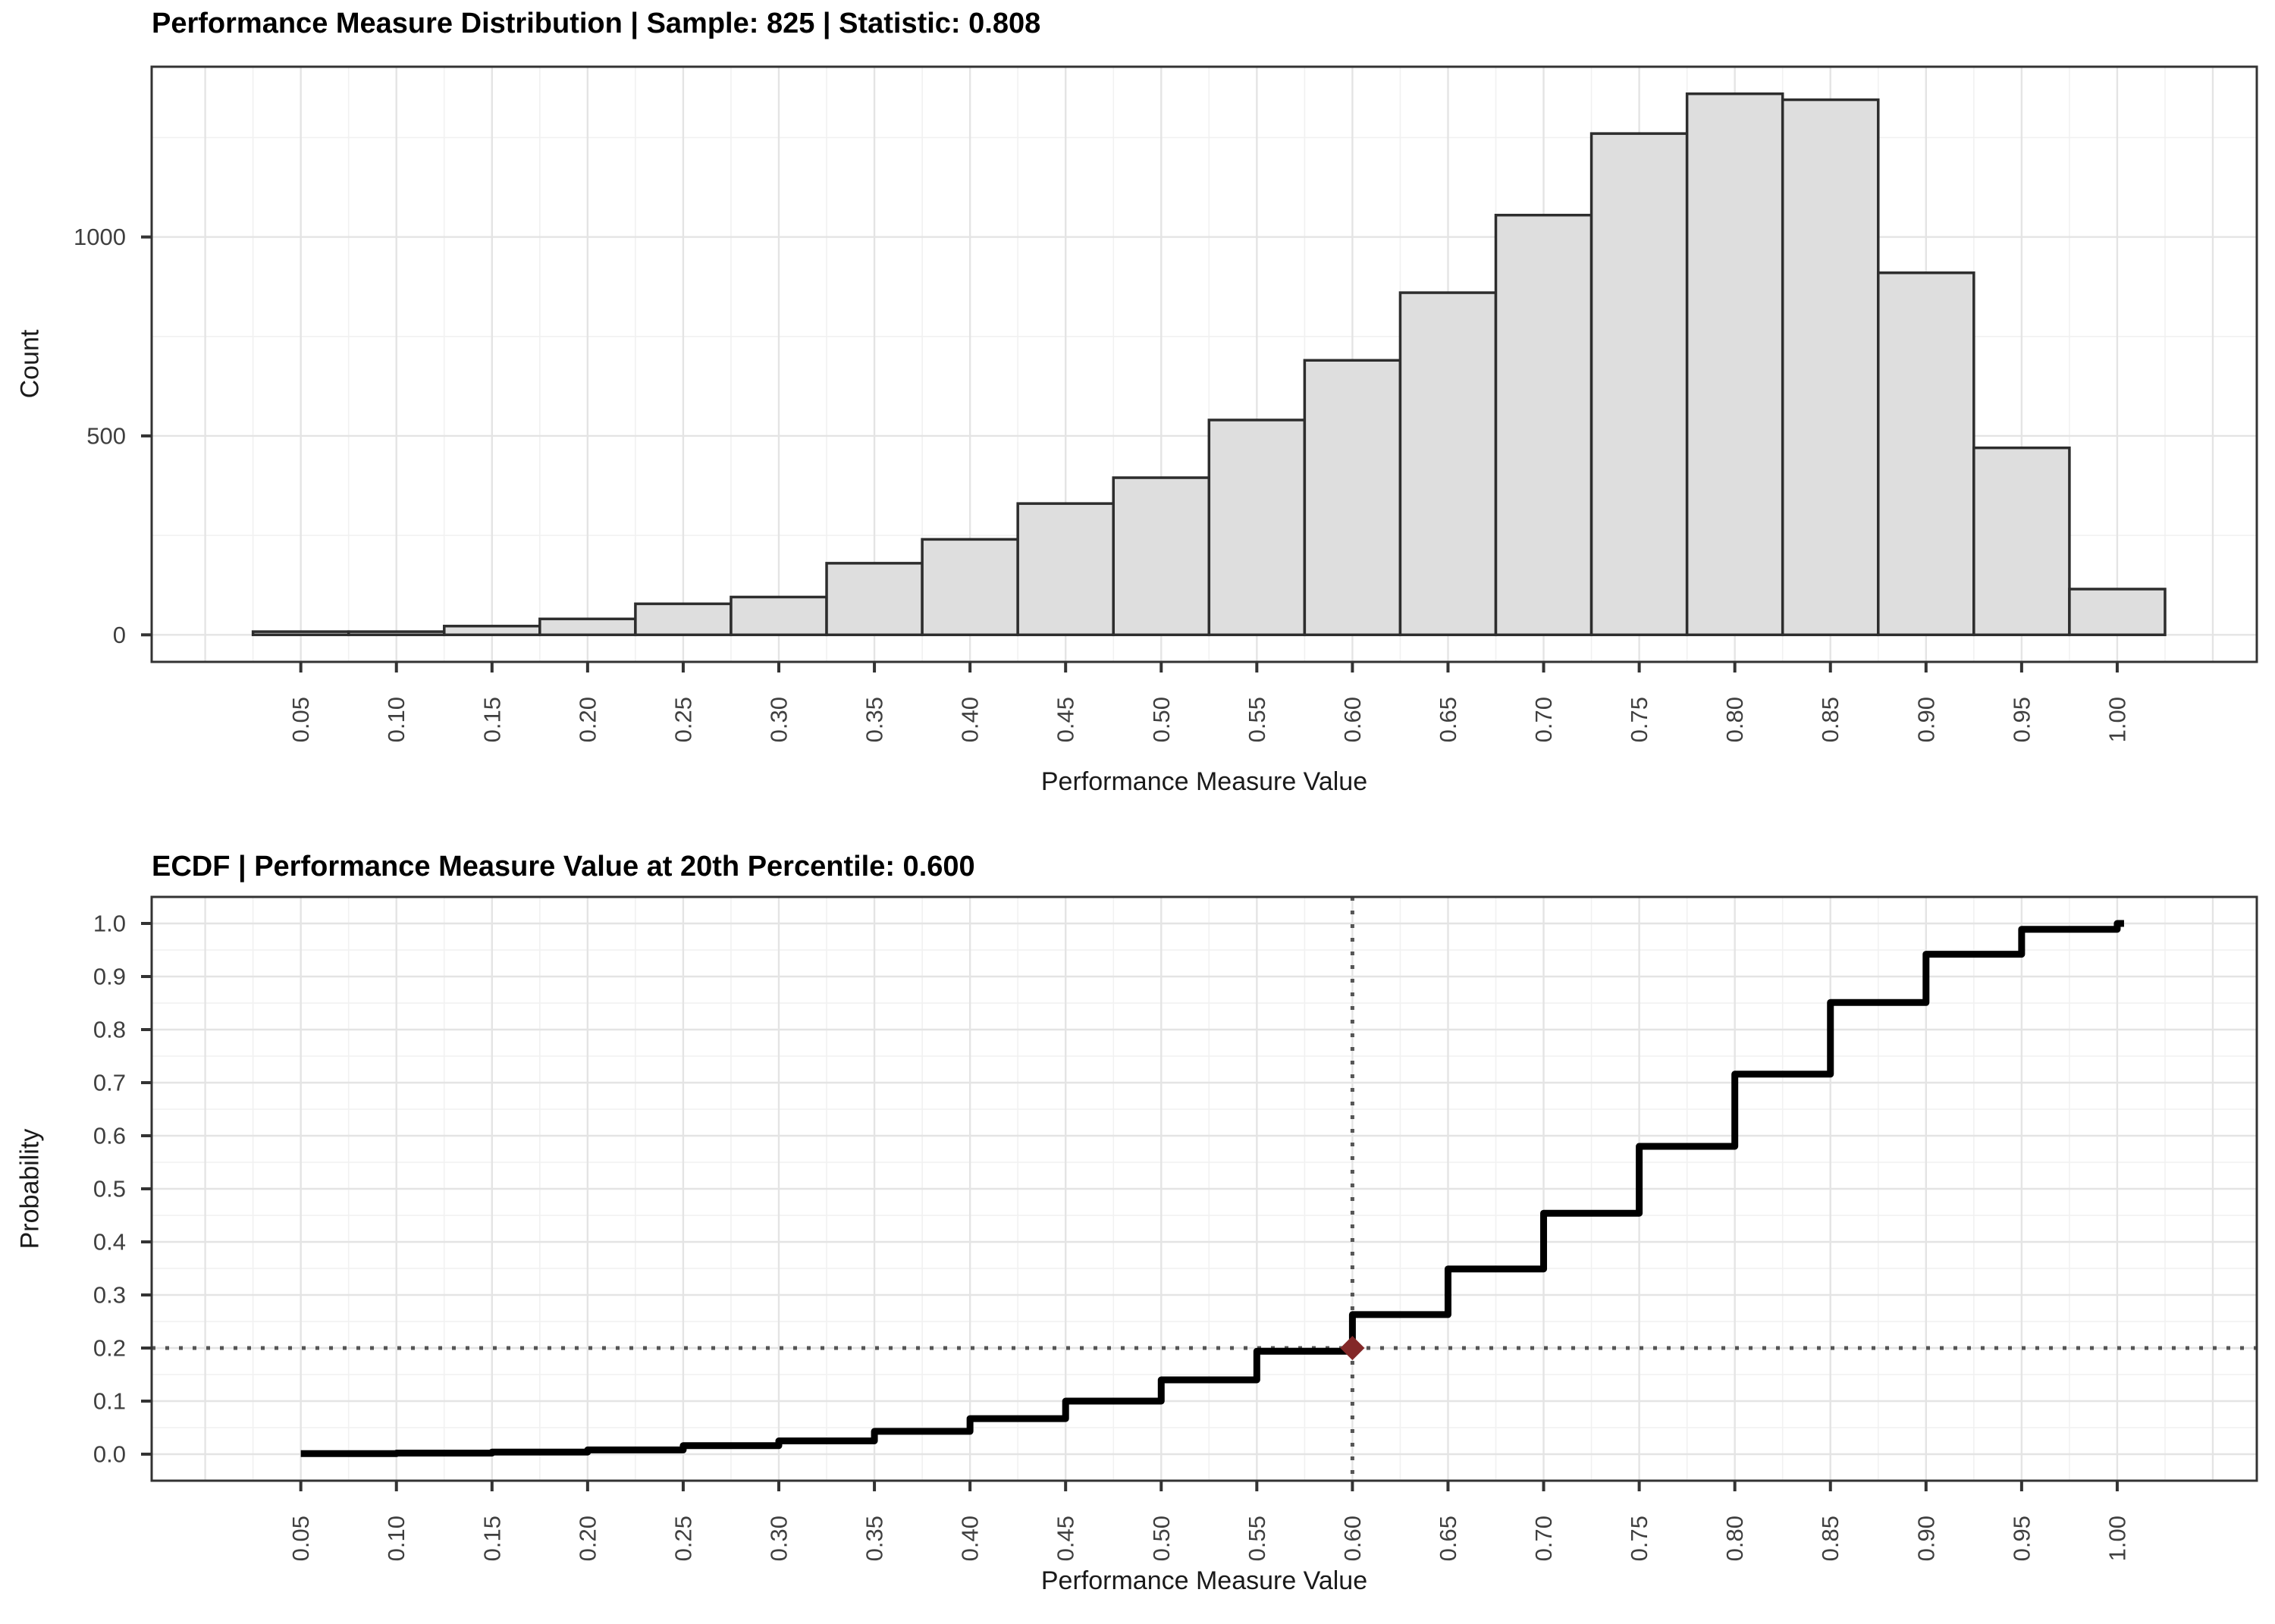 The image size is (2275, 1624). What do you see at coordinates (109, 1454) in the screenshot?
I see `y-tick-label: 0.0` at bounding box center [109, 1454].